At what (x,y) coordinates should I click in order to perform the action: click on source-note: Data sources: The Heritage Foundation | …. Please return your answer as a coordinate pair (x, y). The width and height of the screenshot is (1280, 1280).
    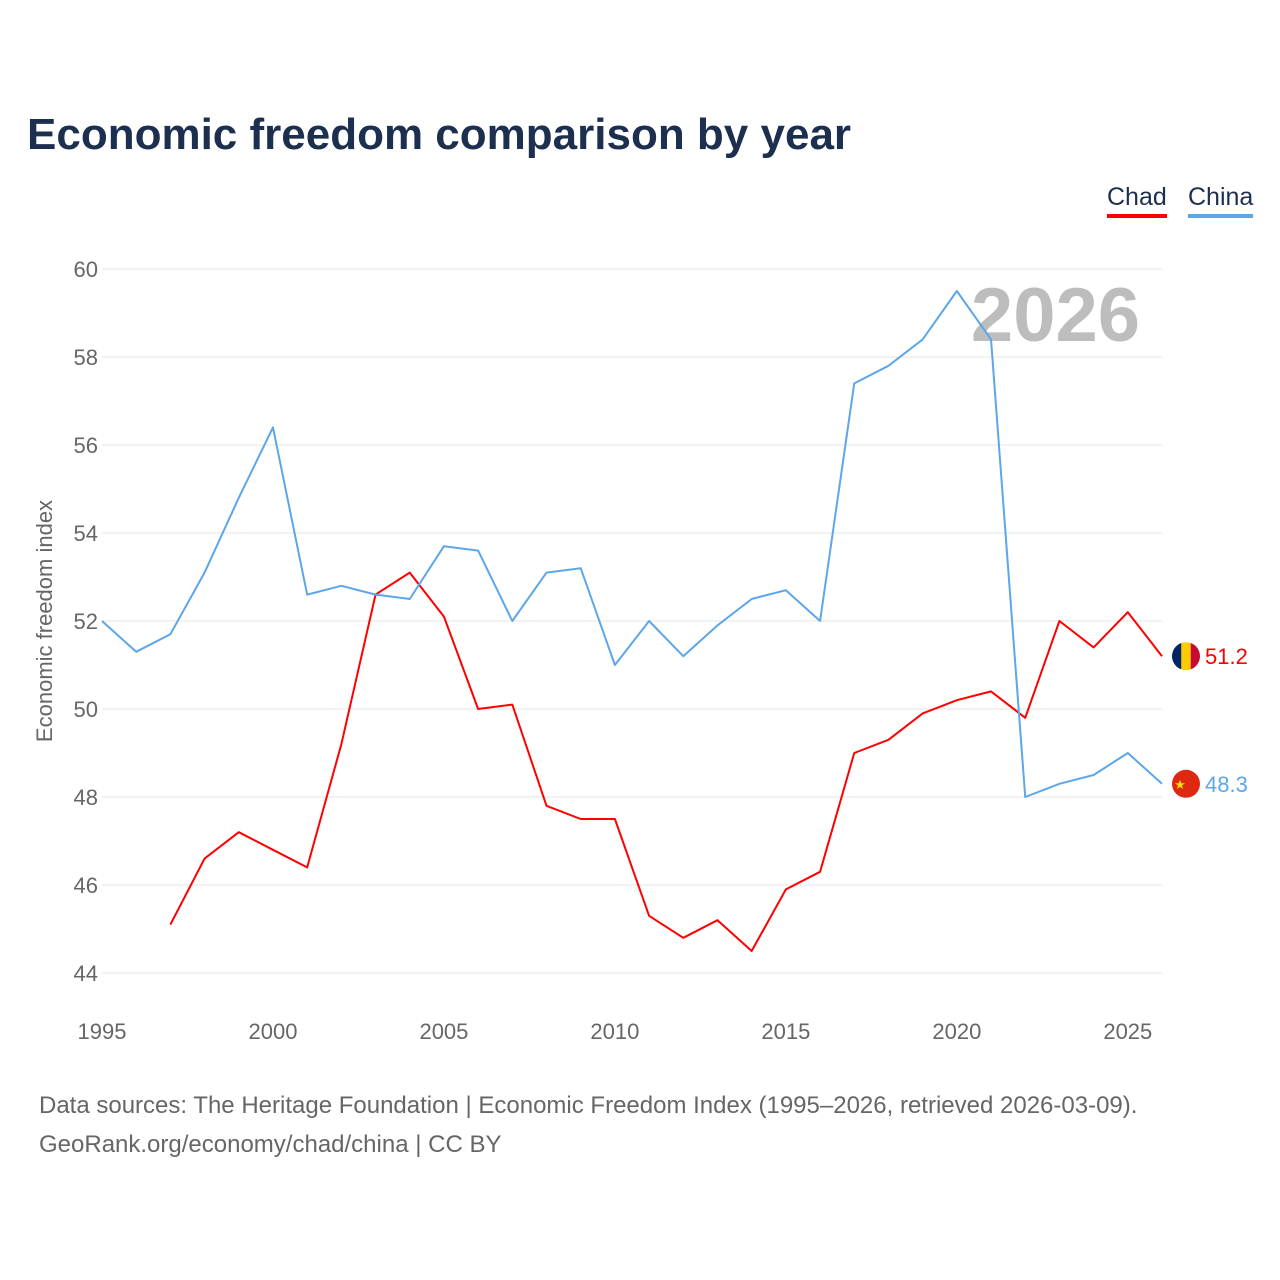
    Looking at the image, I should click on (588, 1125).